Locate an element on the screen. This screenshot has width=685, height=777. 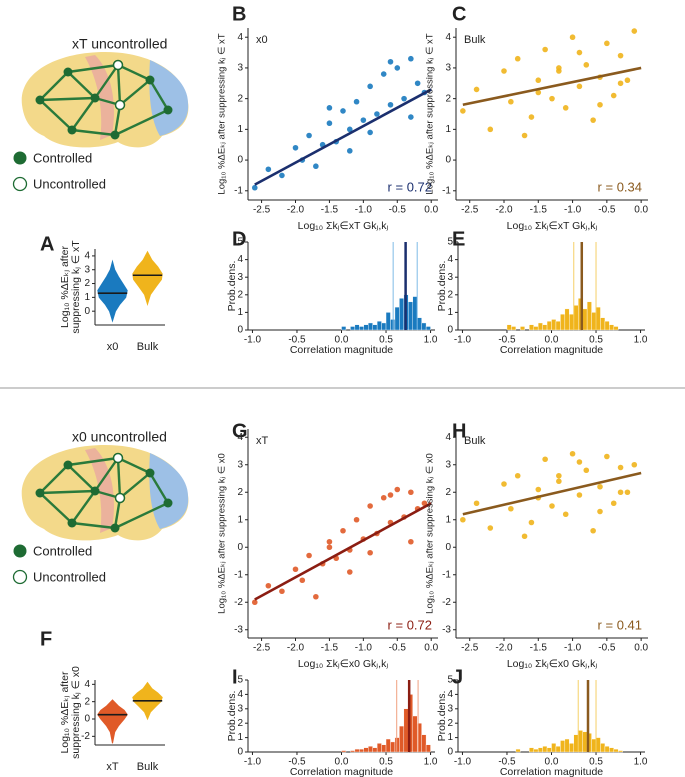
x-axis-label: Log₁₀ Σkⱼ∈xT Gkⱼ,kⱼ is located at coordinates (343, 226).